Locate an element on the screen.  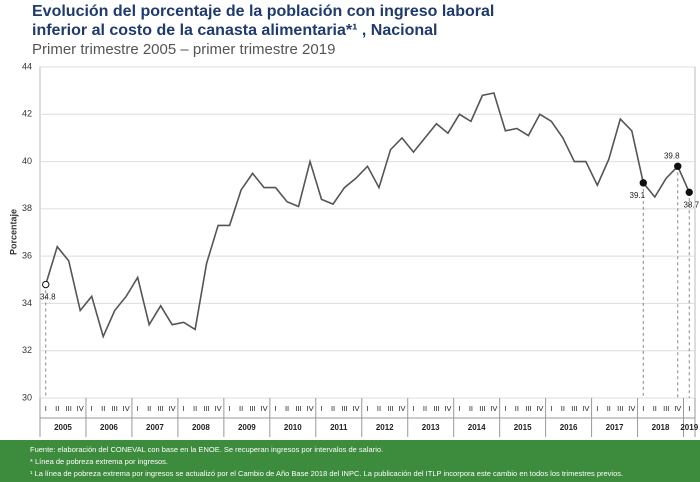
y-tick-label: 44 is located at coordinates (27, 66).